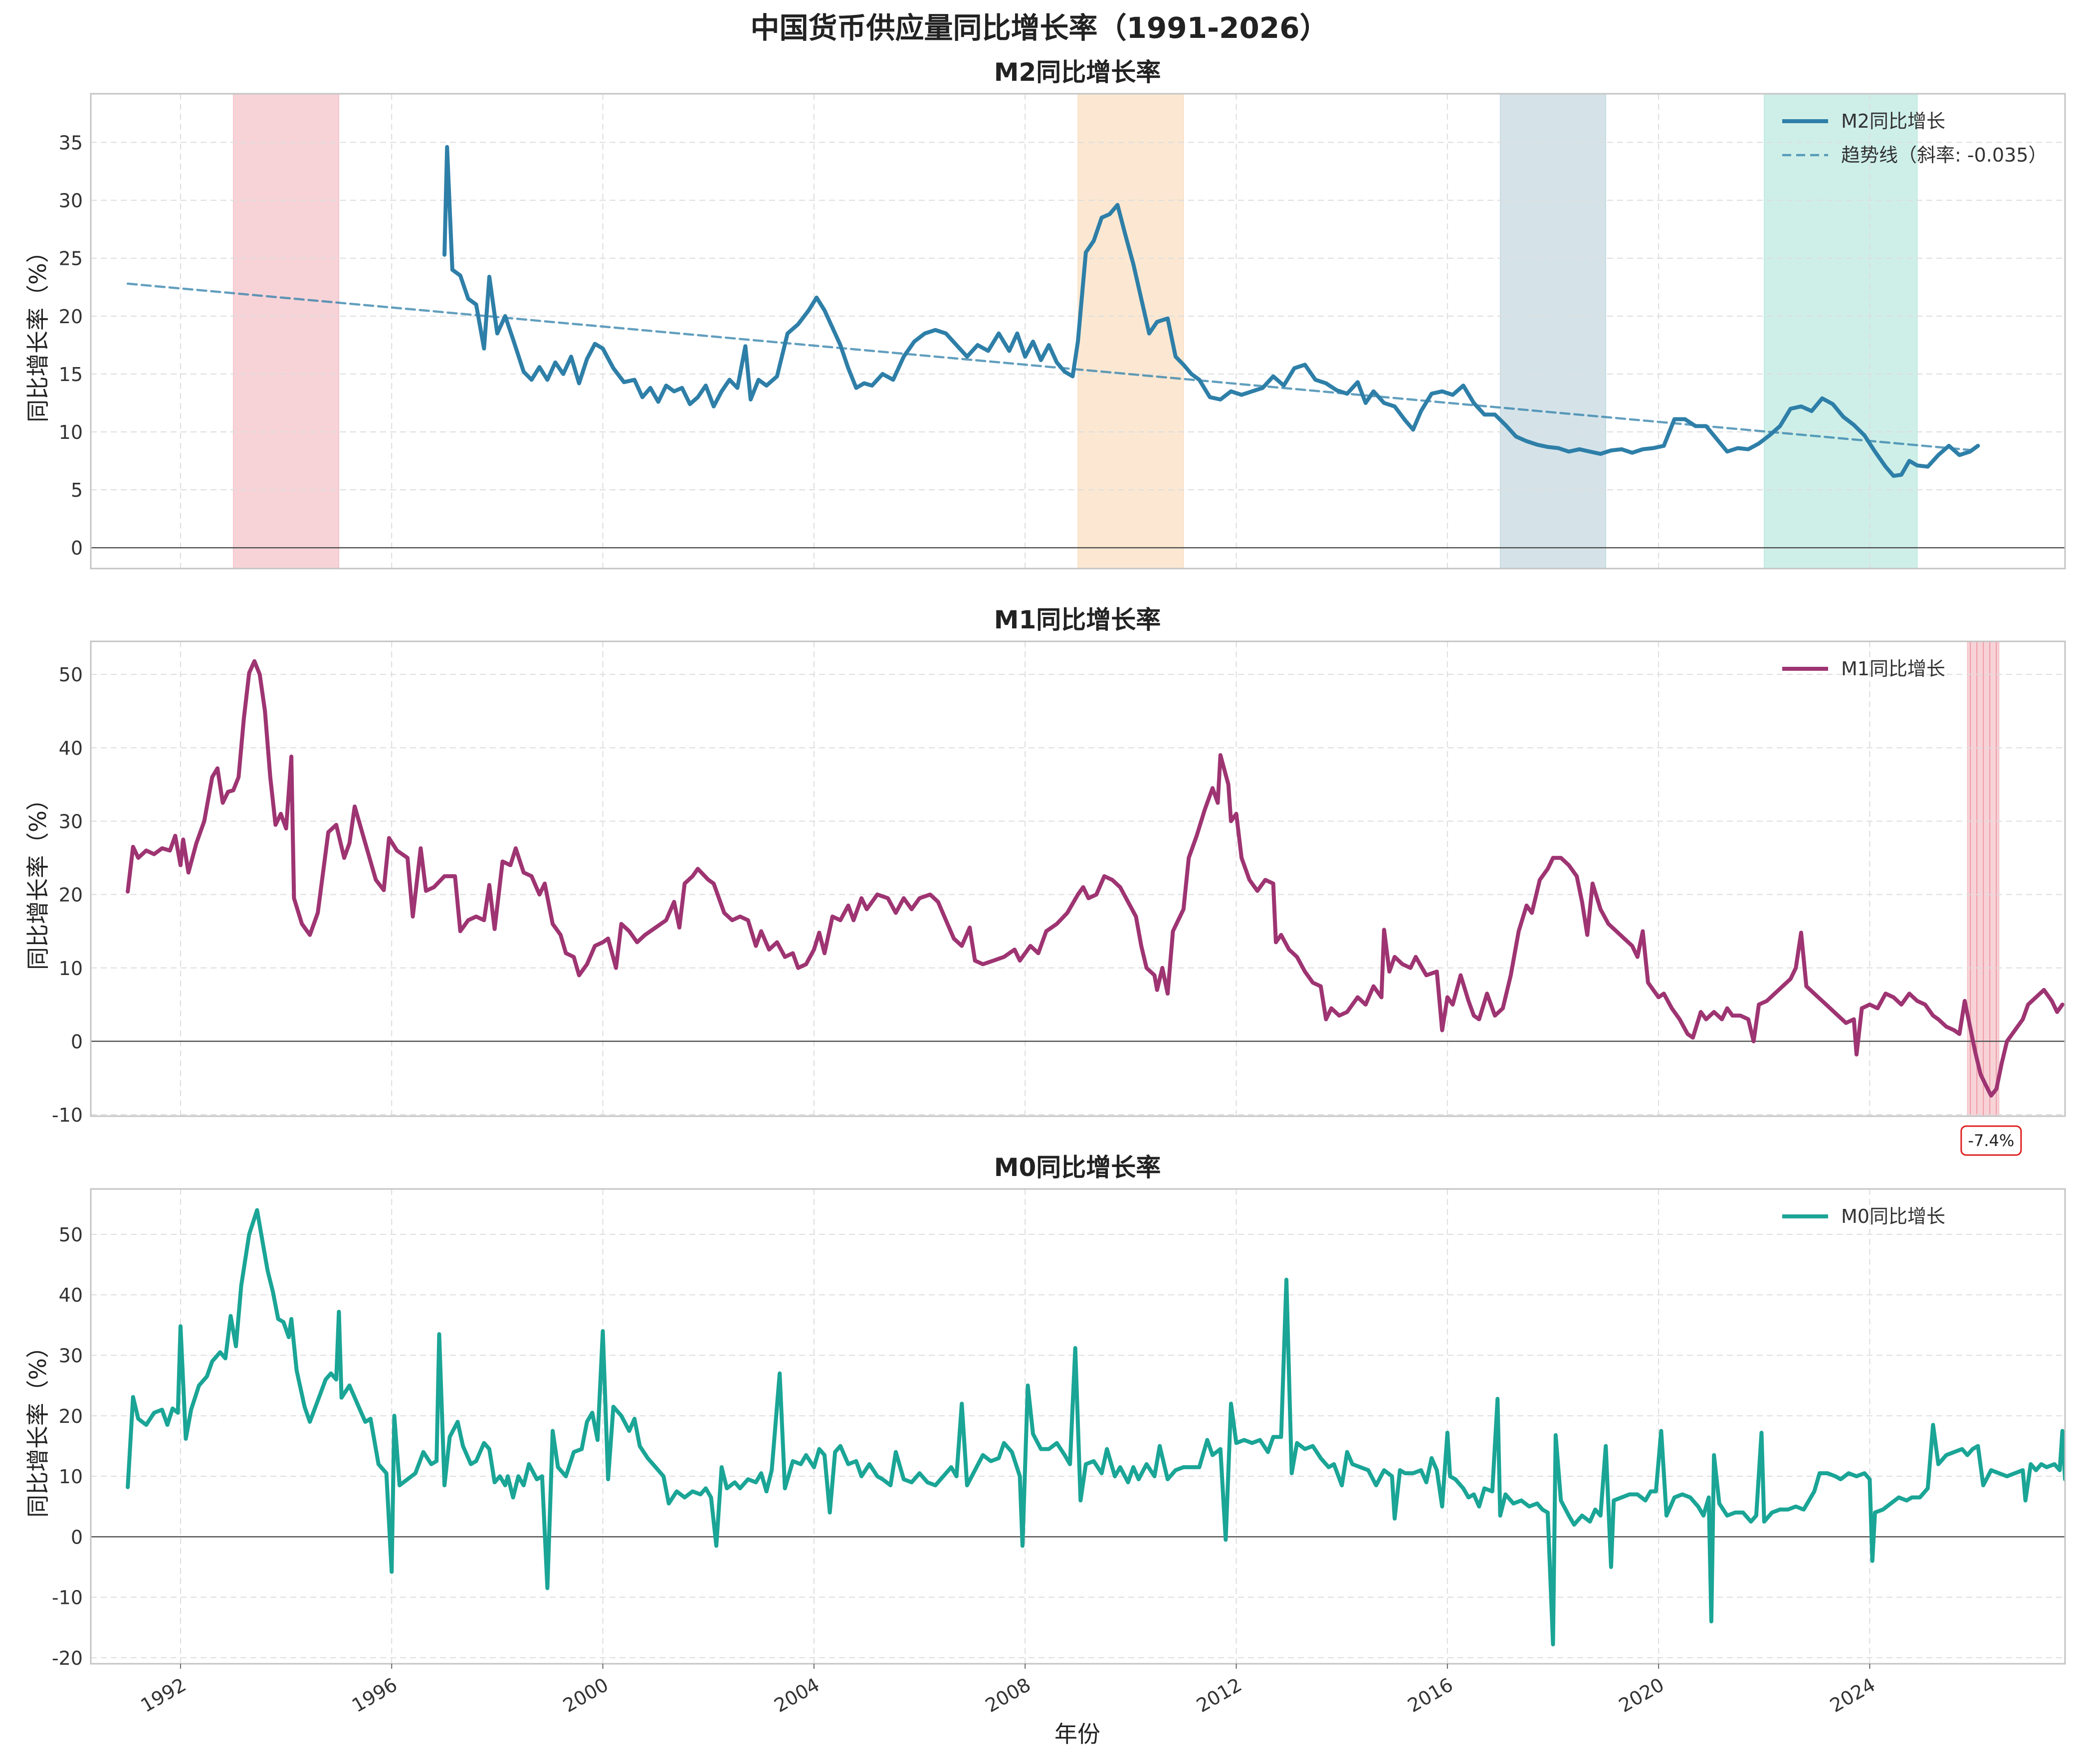  Describe the element at coordinates (77, 1042) in the screenshot. I see `m1-y-tick-label: 0` at that location.